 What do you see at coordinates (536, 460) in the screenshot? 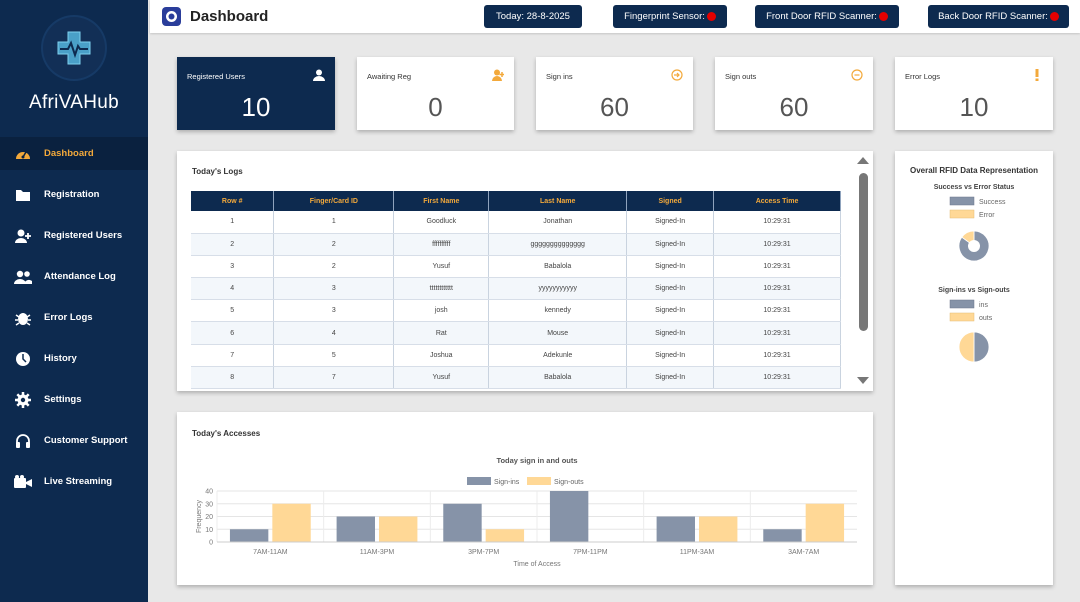
I see `chart-title: Today sign in and outs` at bounding box center [536, 460].